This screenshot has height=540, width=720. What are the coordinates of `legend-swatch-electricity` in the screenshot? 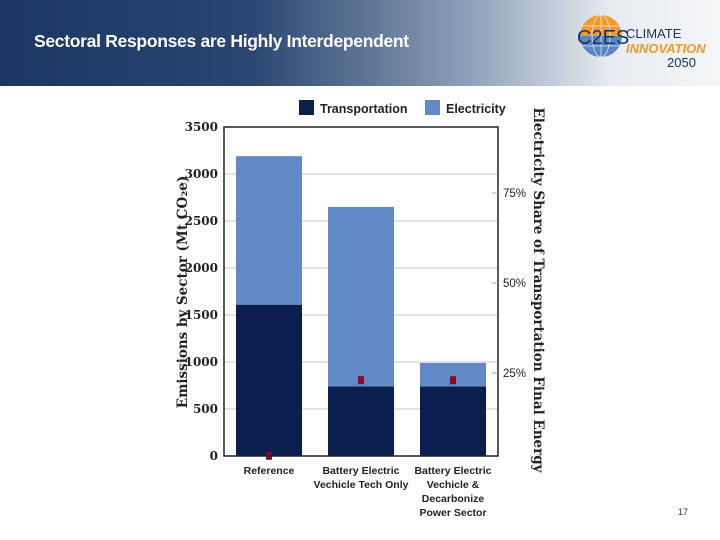 It's located at (432, 107).